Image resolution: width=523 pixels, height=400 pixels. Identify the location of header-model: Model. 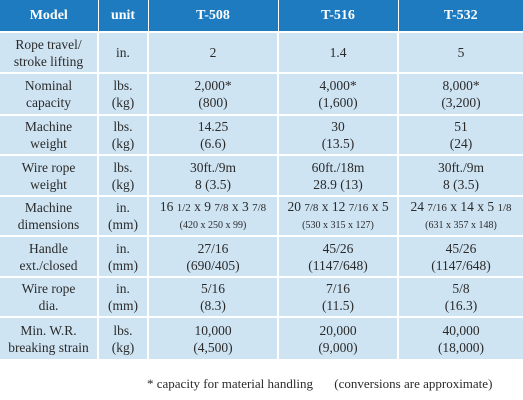
(49, 16).